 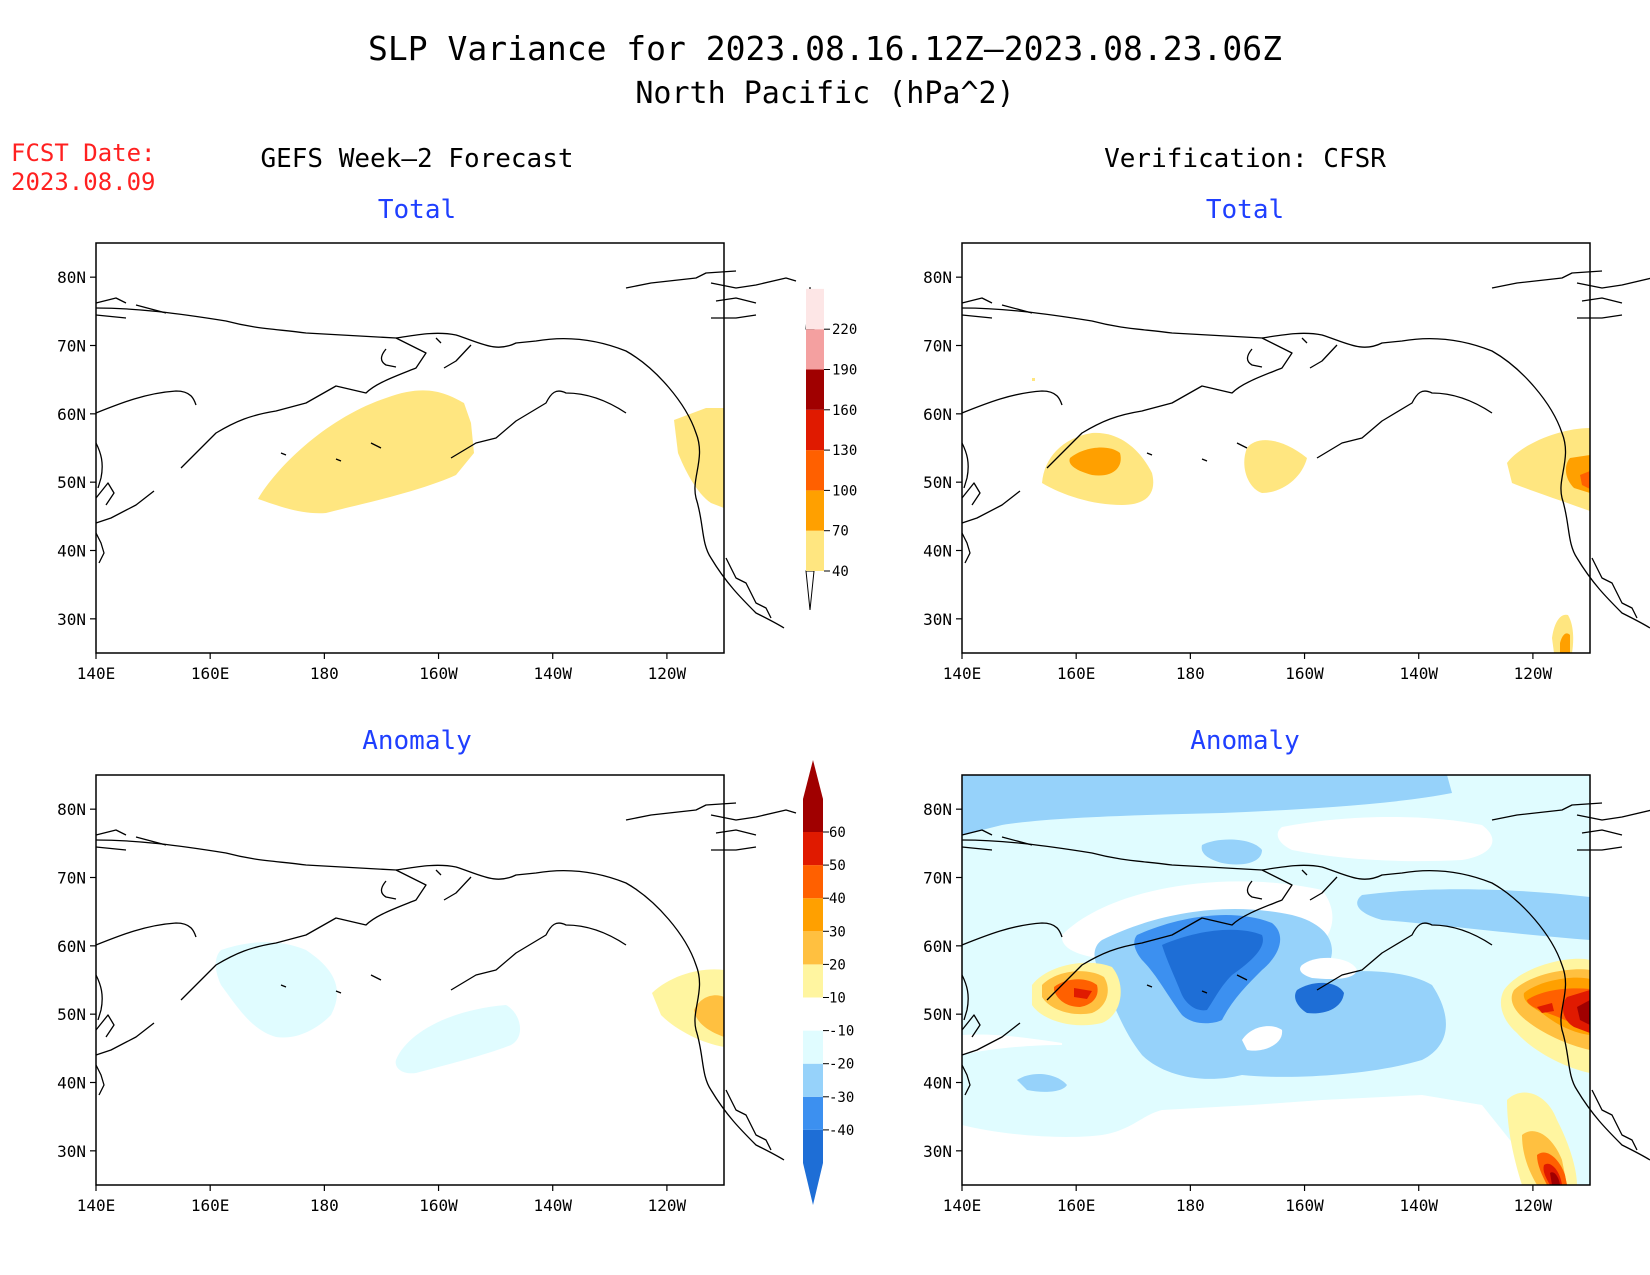 I want to click on colorbar-label: -20, so click(x=841, y=1065).